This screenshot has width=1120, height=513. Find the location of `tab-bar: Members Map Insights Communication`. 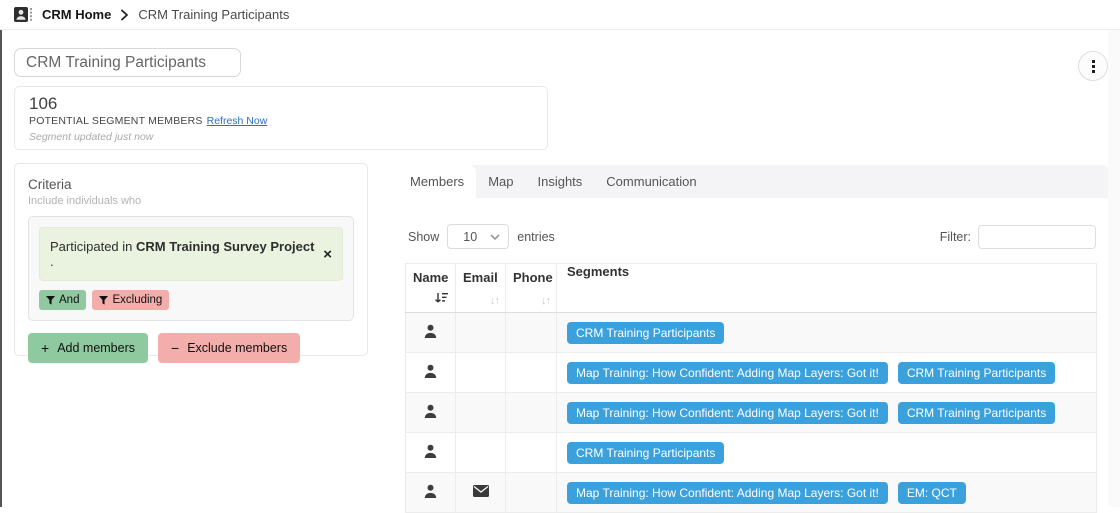

tab-bar: Members Map Insights Communication is located at coordinates (753, 181).